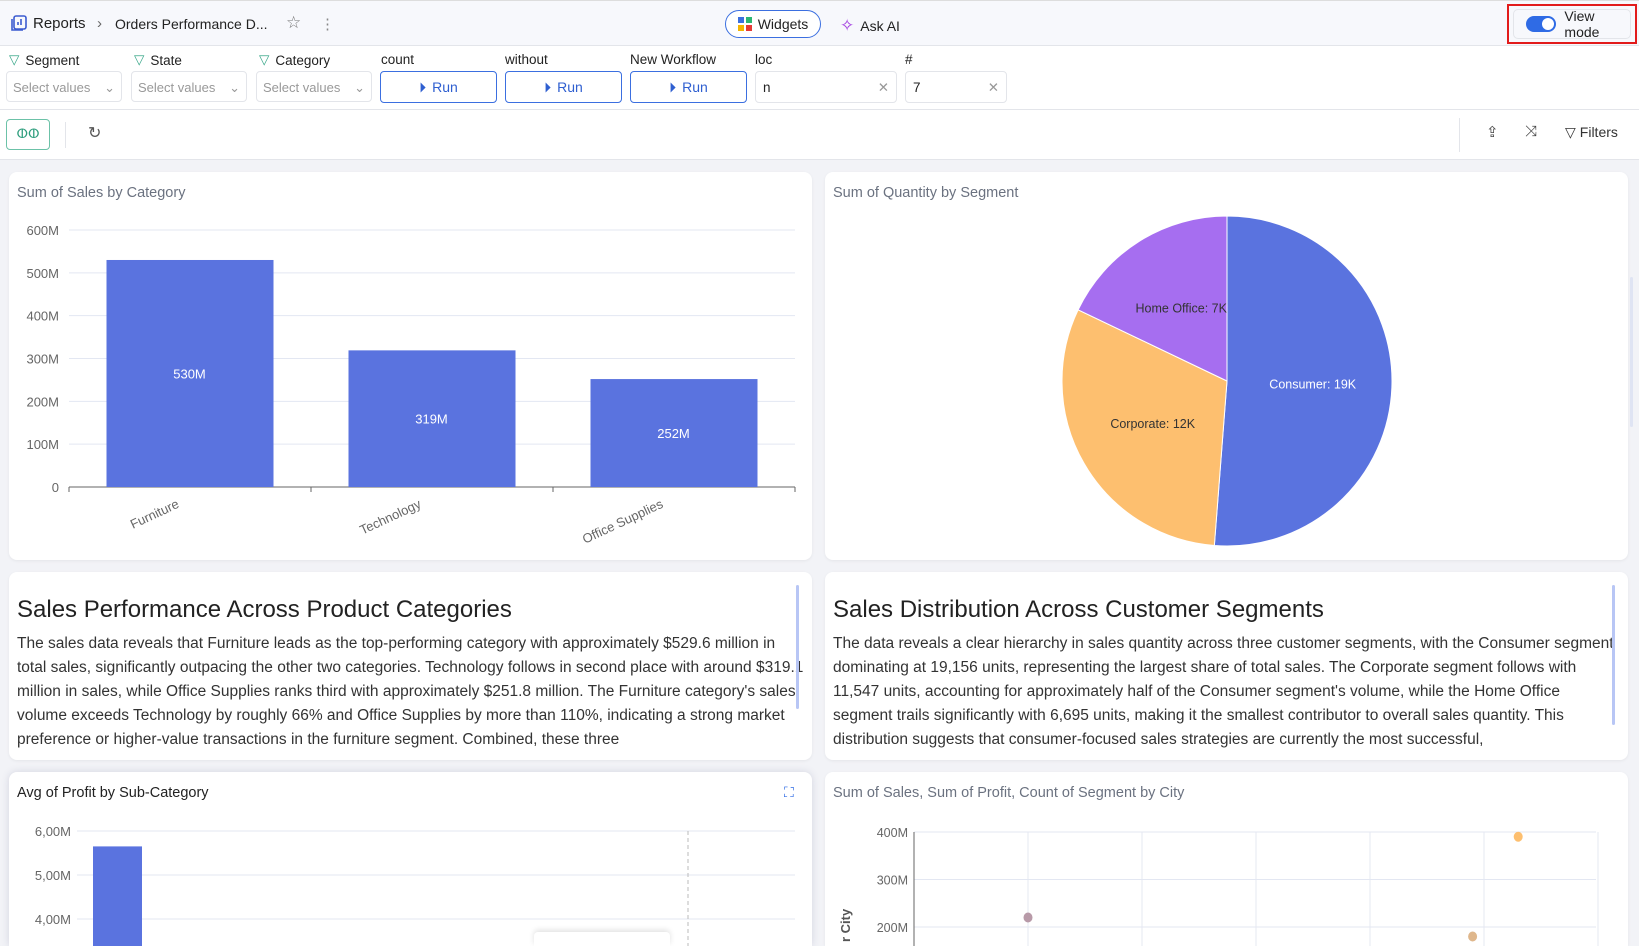 The height and width of the screenshot is (946, 1639). I want to click on run-without-button: ⏵ Run, so click(563, 87).